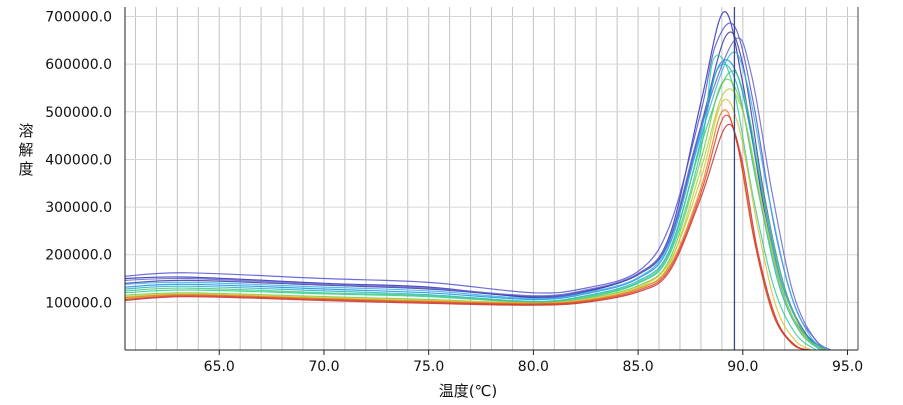 The height and width of the screenshot is (405, 903). I want to click on y-tick-label: 500000.0, so click(78, 113).